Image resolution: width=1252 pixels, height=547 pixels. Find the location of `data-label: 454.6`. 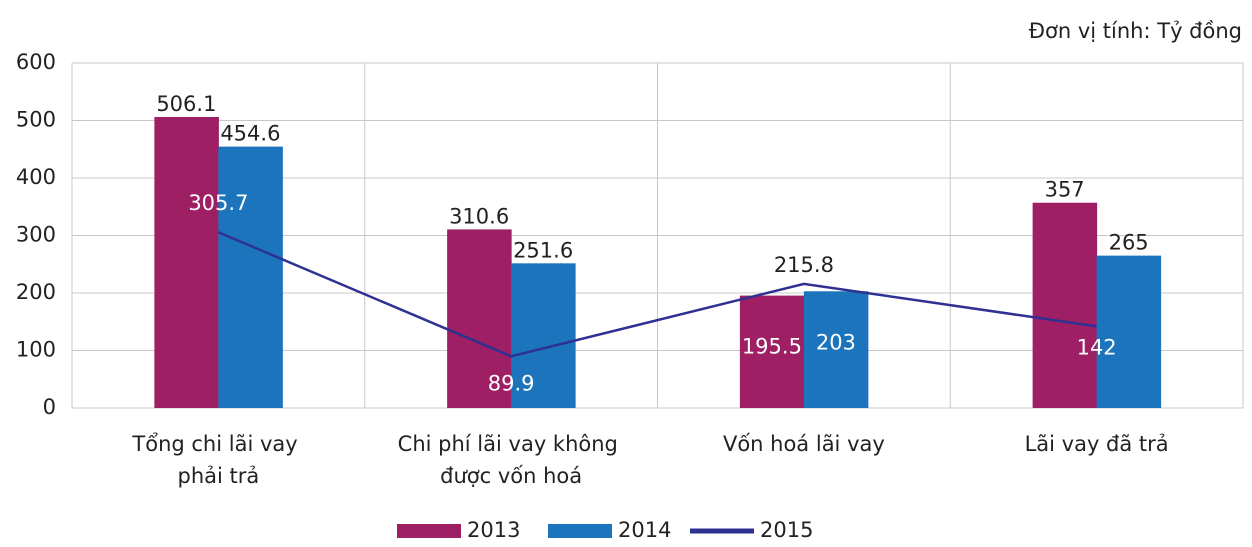

data-label: 454.6 is located at coordinates (250, 134).